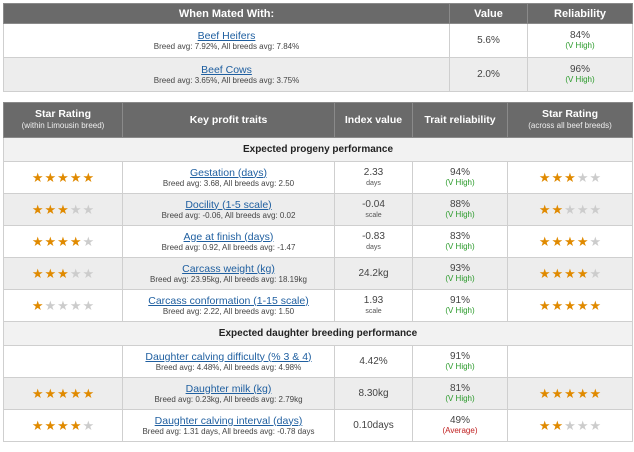  I want to click on trait-link: Beef Heifers, so click(226, 35).